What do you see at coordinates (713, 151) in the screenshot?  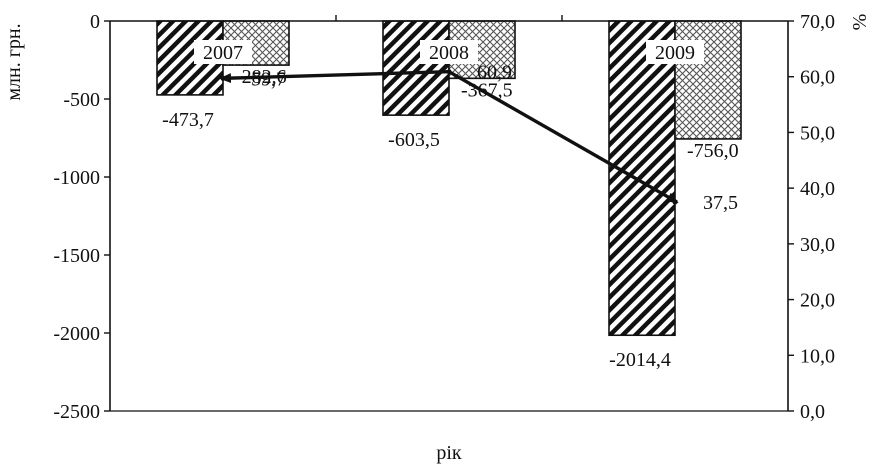 I see `bar-data-label: -756,0` at bounding box center [713, 151].